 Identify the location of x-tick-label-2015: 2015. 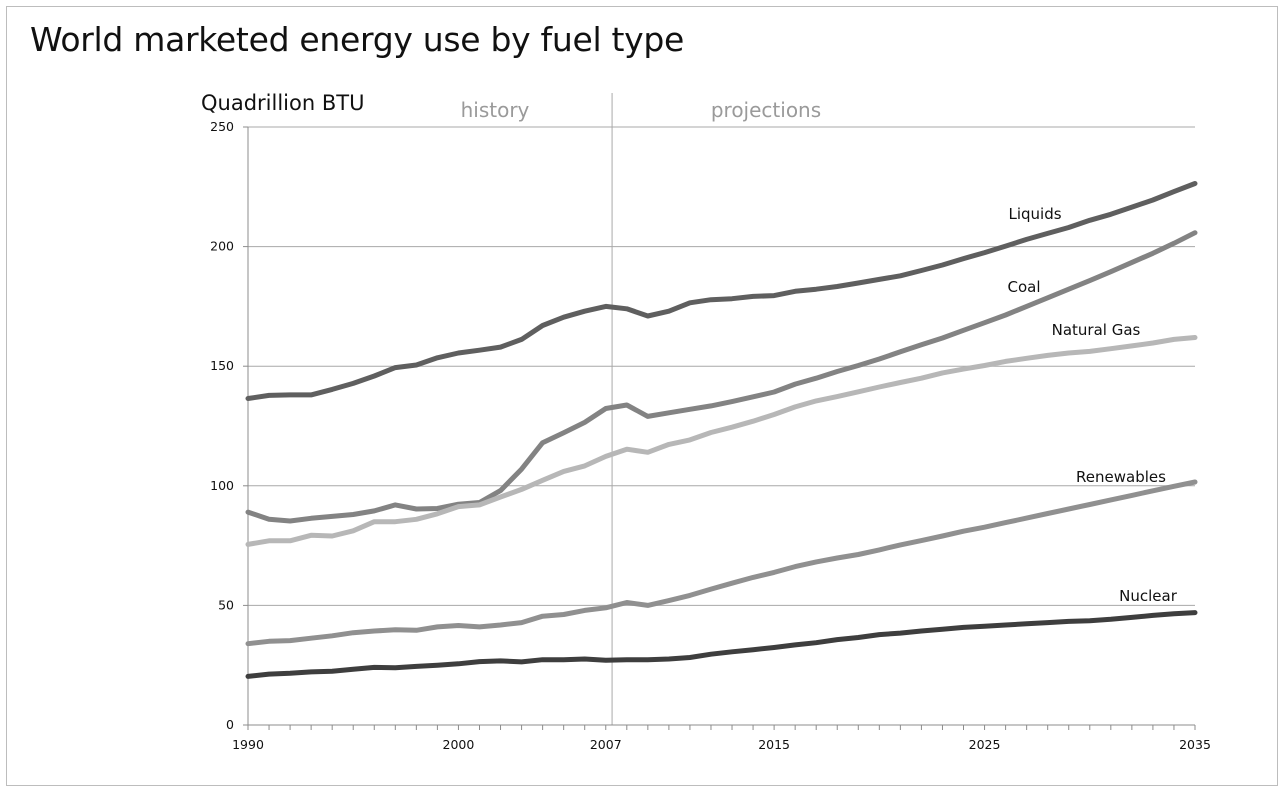
(774, 744).